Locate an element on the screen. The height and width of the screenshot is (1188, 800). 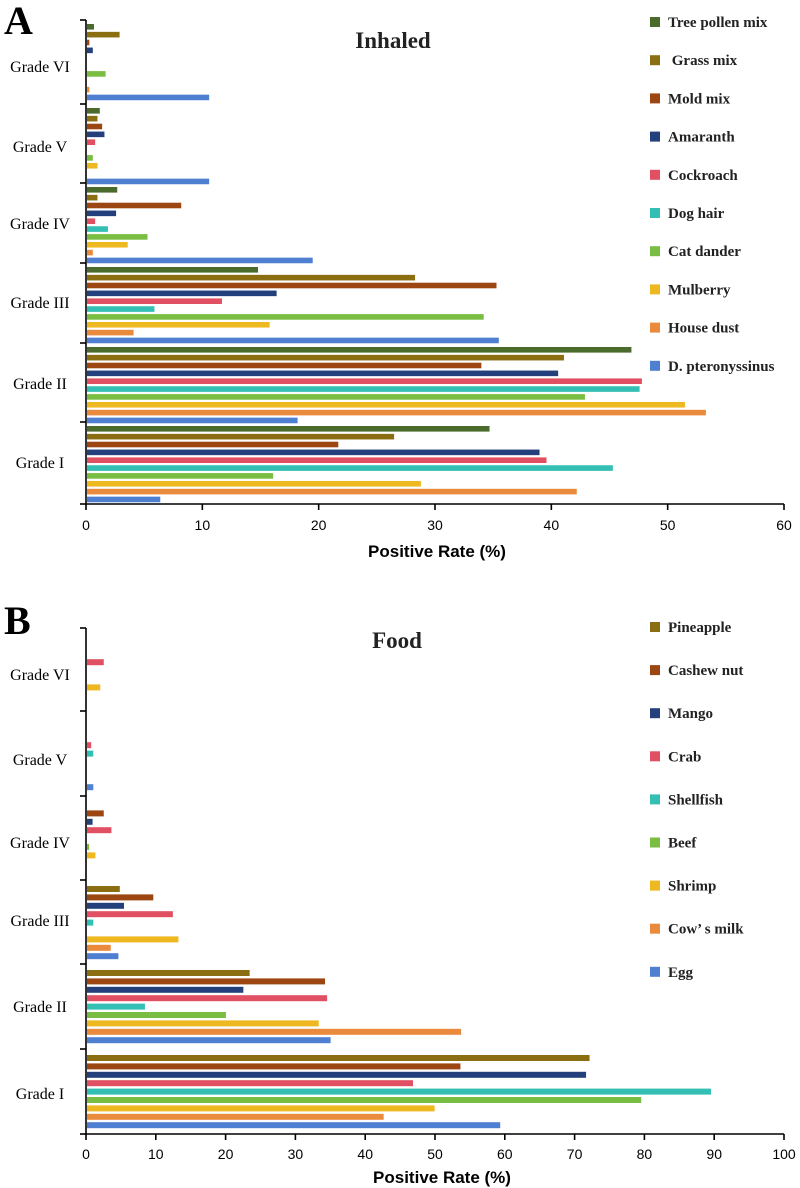
panel-b-legend-swatch-crab is located at coordinates (655, 756).